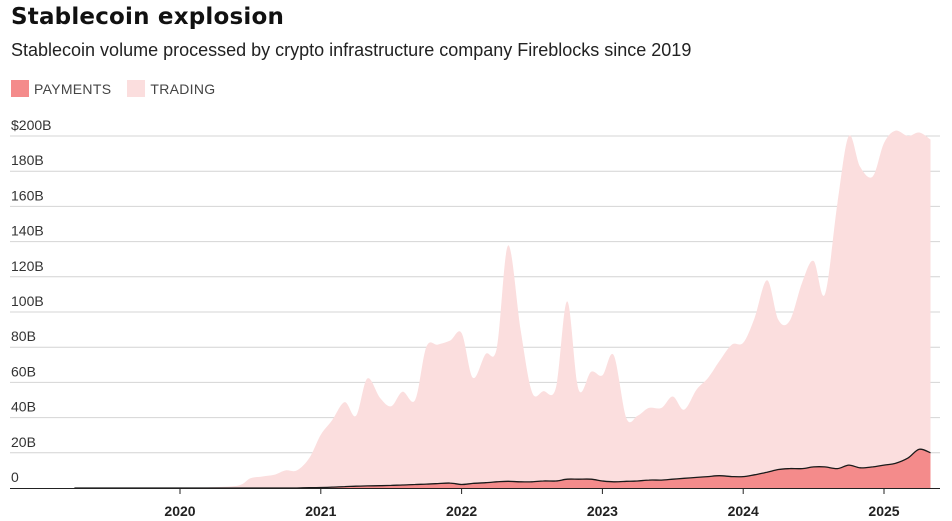  I want to click on y-tick-label: 160B, so click(27, 195).